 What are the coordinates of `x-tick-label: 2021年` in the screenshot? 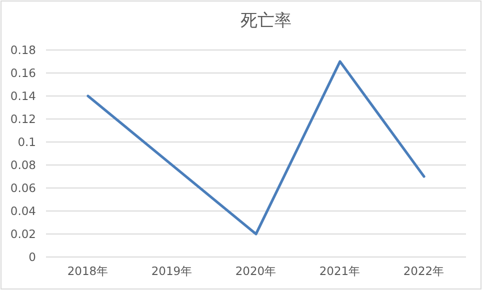 It's located at (340, 271).